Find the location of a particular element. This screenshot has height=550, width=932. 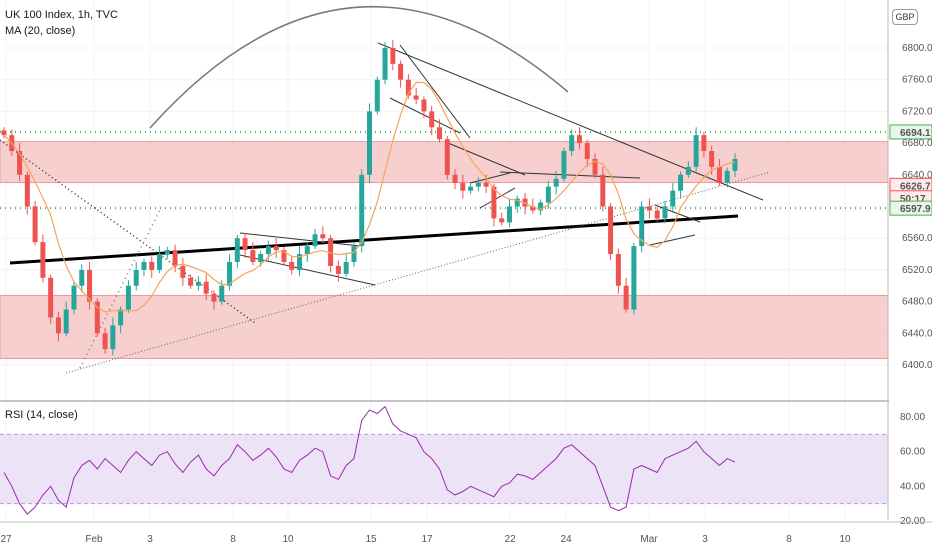

price-tick-label: 6760.0 is located at coordinates (917, 80).